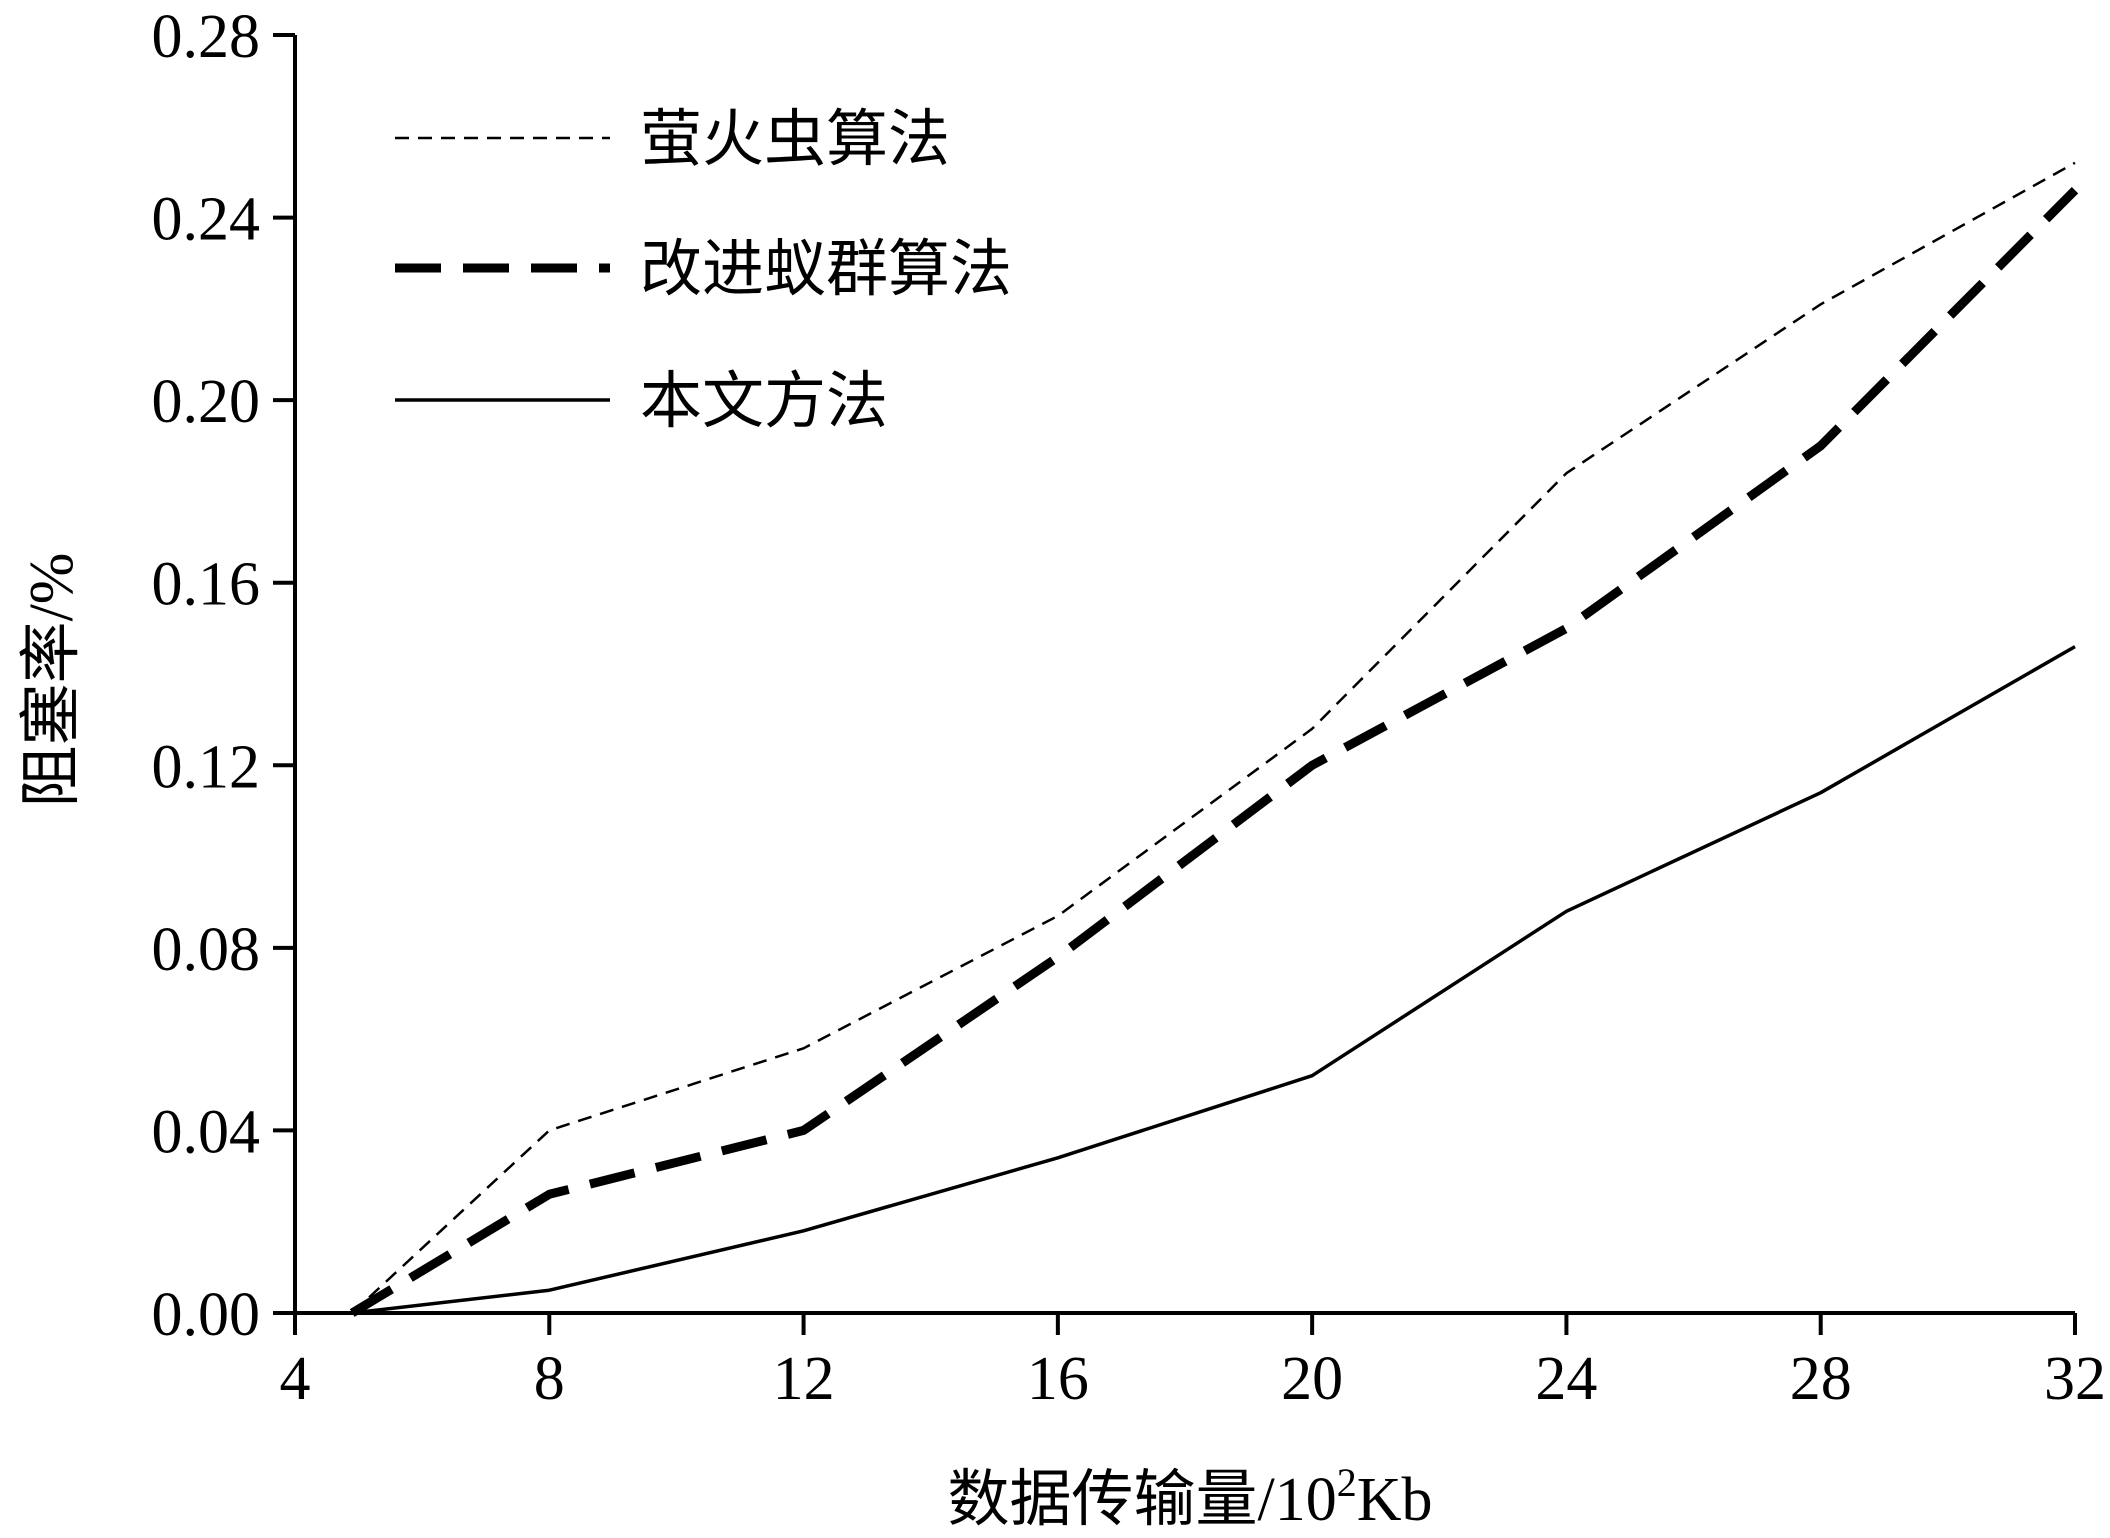  Describe the element at coordinates (206, 950) in the screenshot. I see `y-tick-label: 0.08` at that location.